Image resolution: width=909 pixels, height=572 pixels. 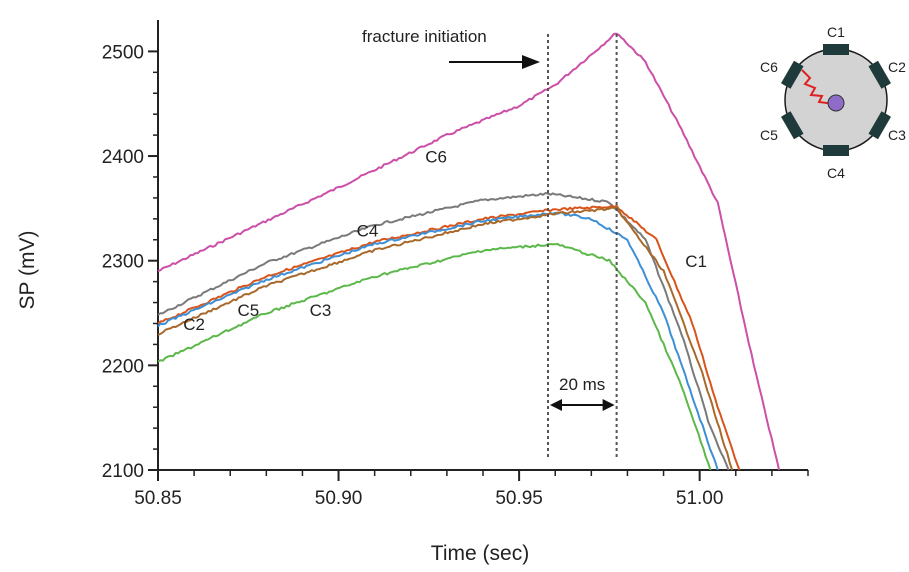 I want to click on sensor-c4, so click(x=836, y=150).